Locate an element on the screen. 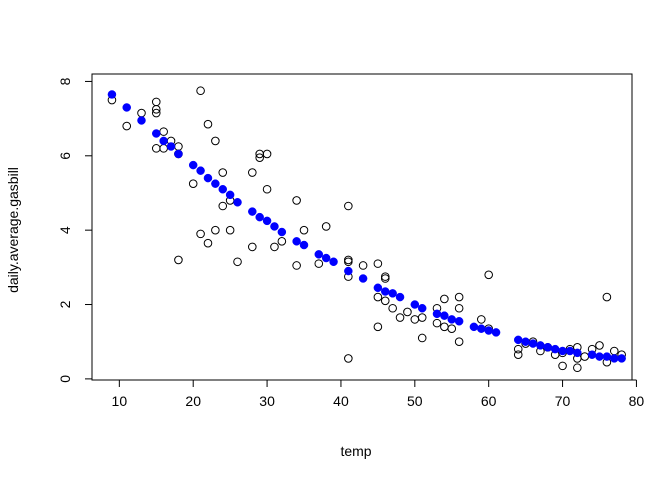 The image size is (672, 480). y-axis: 0 2 4 6 8 is located at coordinates (75, 230).